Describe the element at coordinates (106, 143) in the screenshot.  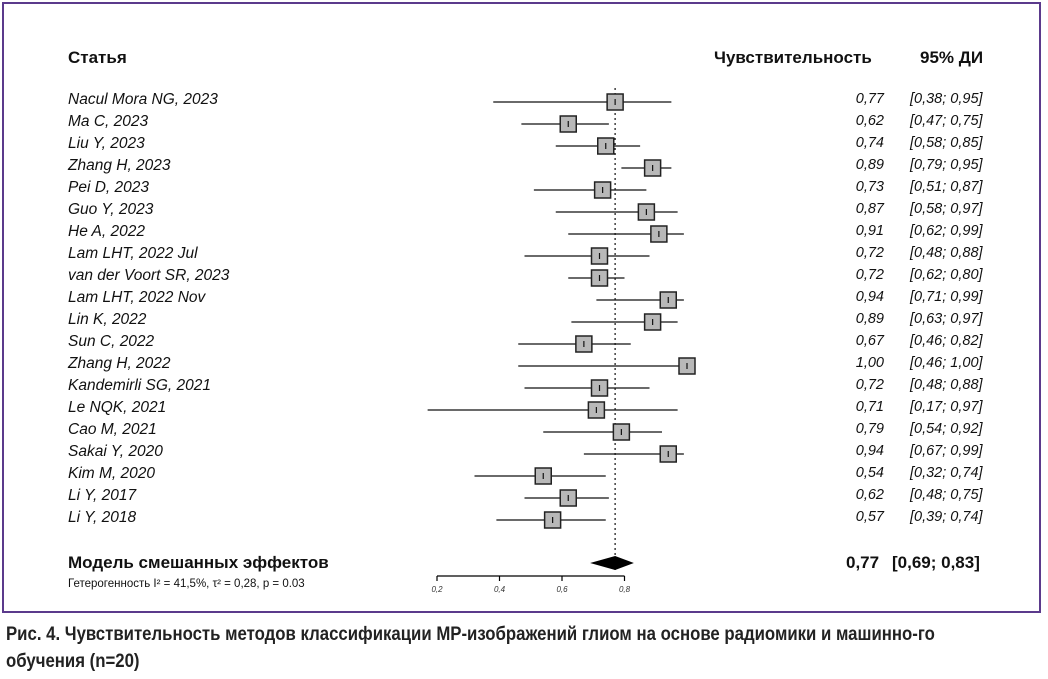
I see `study-name: Liu Y, 2023` at that location.